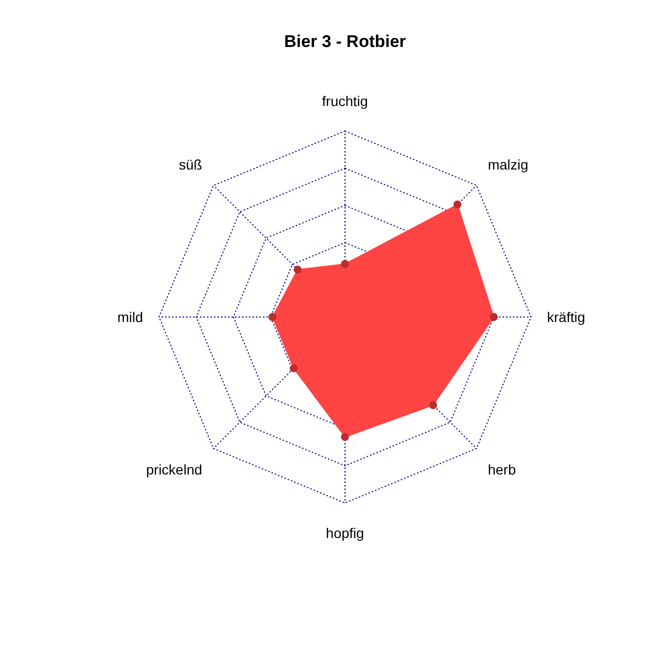 The image size is (650, 650). I want to click on spoke-label: süß, so click(190, 164).